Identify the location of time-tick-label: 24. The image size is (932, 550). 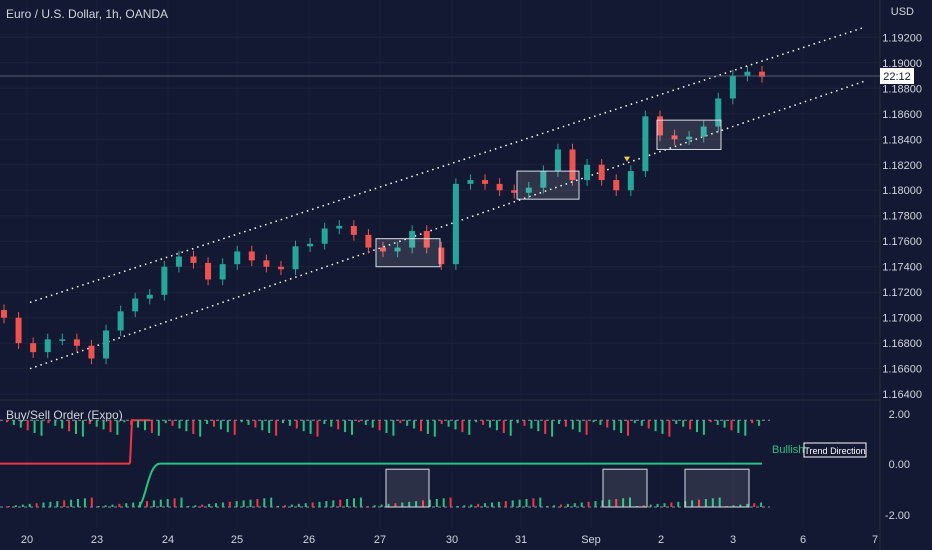
(168, 540).